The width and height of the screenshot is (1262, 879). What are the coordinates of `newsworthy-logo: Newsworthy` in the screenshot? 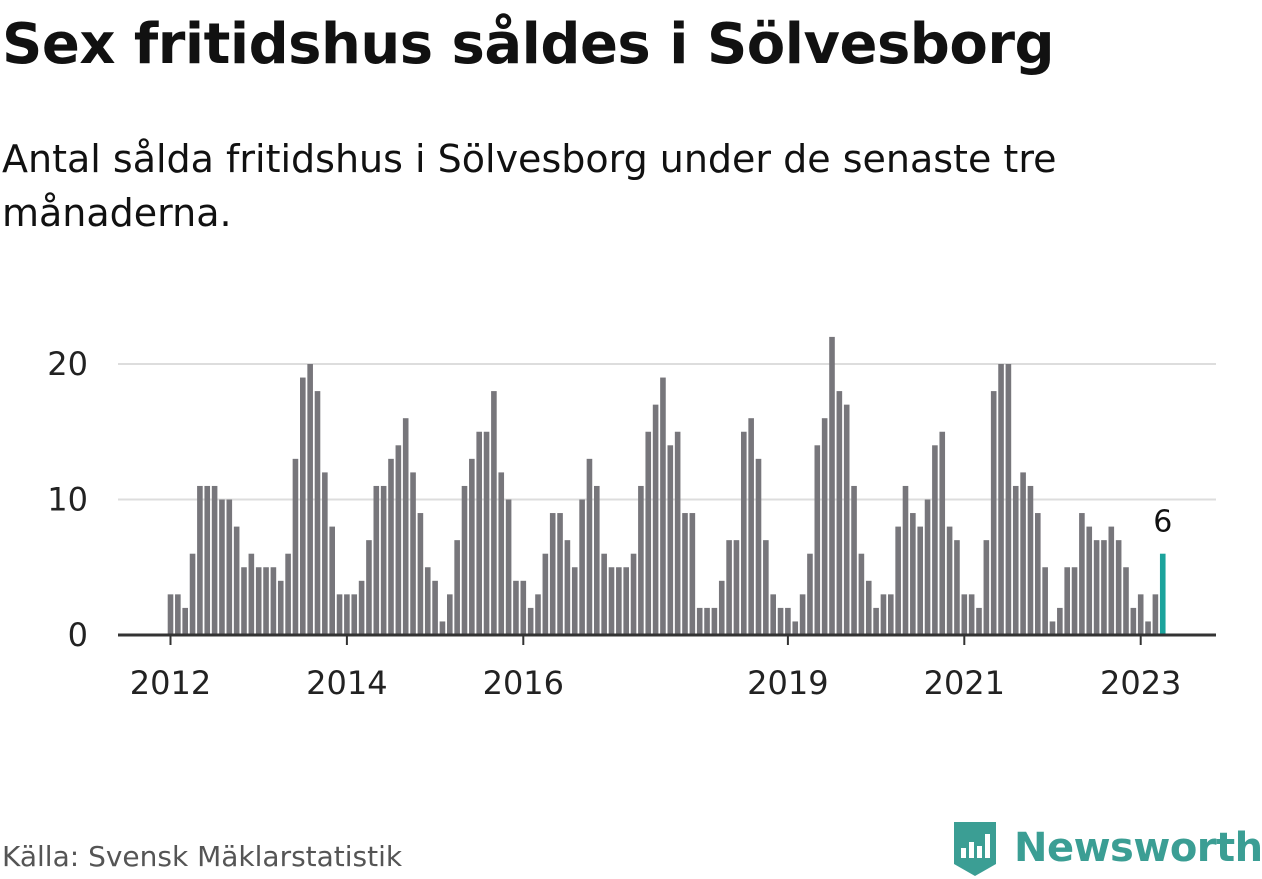 It's located at (1106, 848).